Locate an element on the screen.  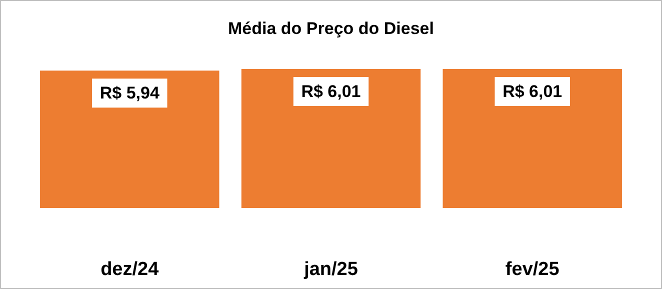
data-label: R$ 5,94 is located at coordinates (130, 93).